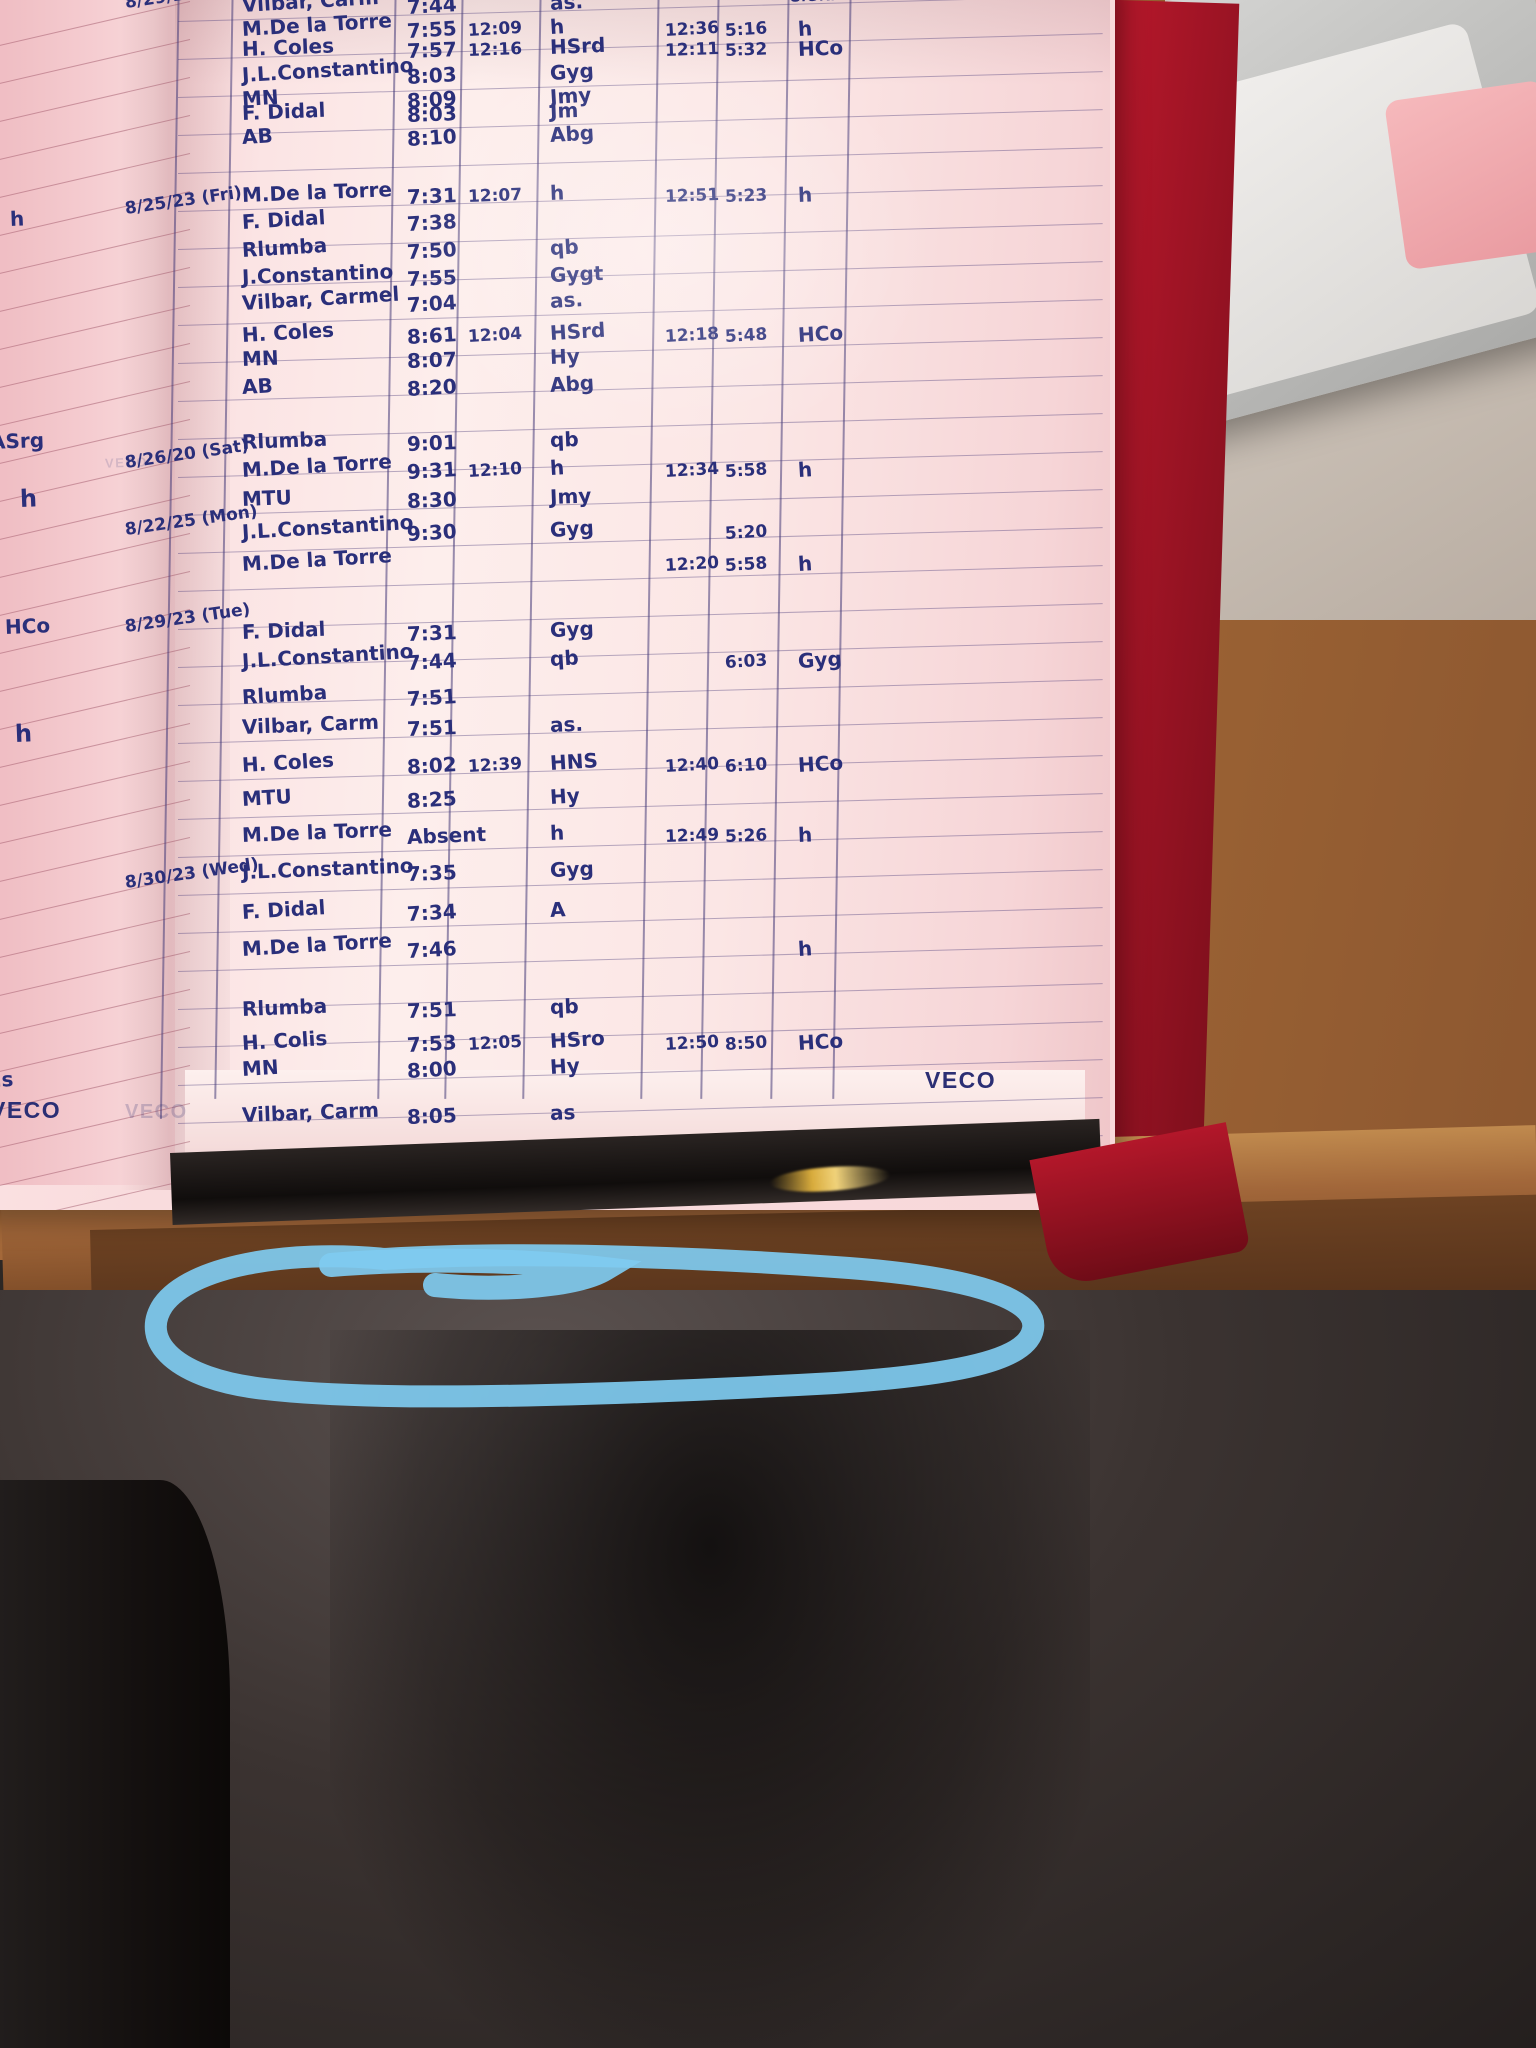 The image size is (1536, 2048). Describe the element at coordinates (432, 50) in the screenshot. I see `entry-time-in-am: 7:57` at that location.